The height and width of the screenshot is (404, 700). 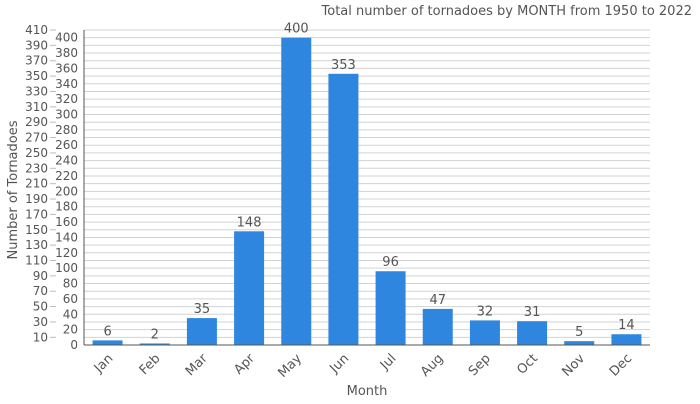 I want to click on x-tick-label: Aug, so click(x=432, y=365).